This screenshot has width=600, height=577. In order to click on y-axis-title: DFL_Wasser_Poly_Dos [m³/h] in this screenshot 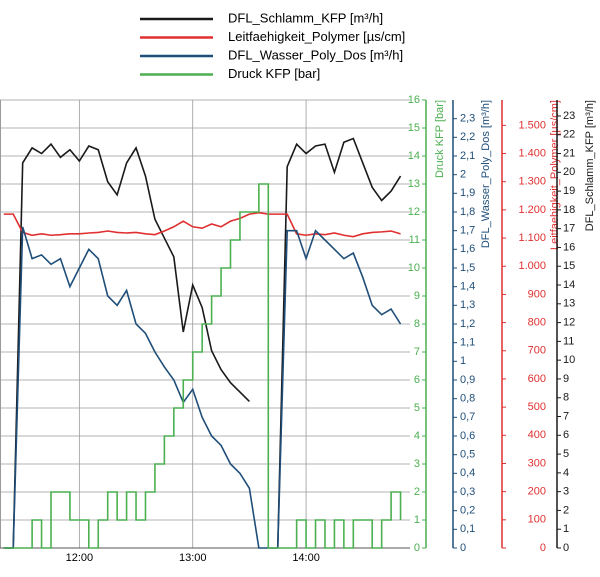, I will do `click(486, 174)`.